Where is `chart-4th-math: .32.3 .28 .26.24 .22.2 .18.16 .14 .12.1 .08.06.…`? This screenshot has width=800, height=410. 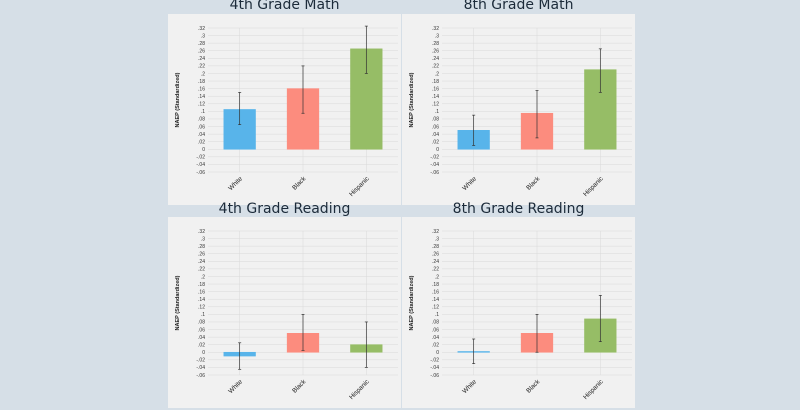
chart-4th-math: .32.3 .28 .26.24 .22.2 .18.16 .14 .12.1 .08.06.… is located at coordinates (286, 111).